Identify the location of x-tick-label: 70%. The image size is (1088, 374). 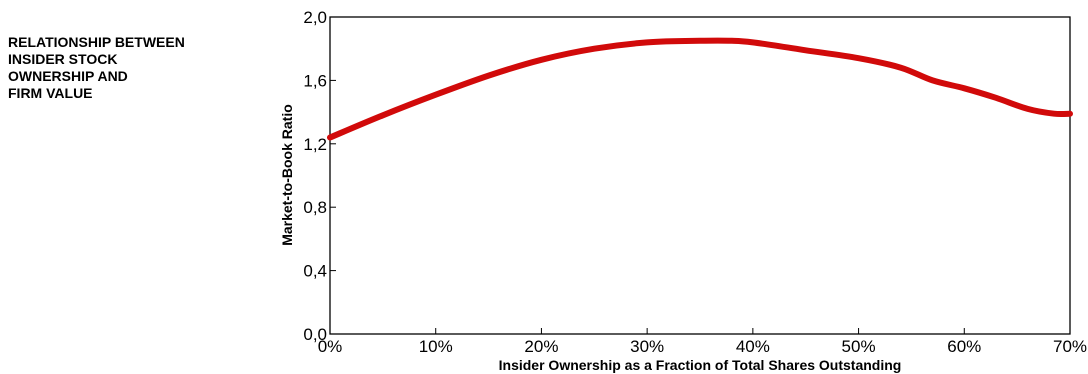
(1070, 346).